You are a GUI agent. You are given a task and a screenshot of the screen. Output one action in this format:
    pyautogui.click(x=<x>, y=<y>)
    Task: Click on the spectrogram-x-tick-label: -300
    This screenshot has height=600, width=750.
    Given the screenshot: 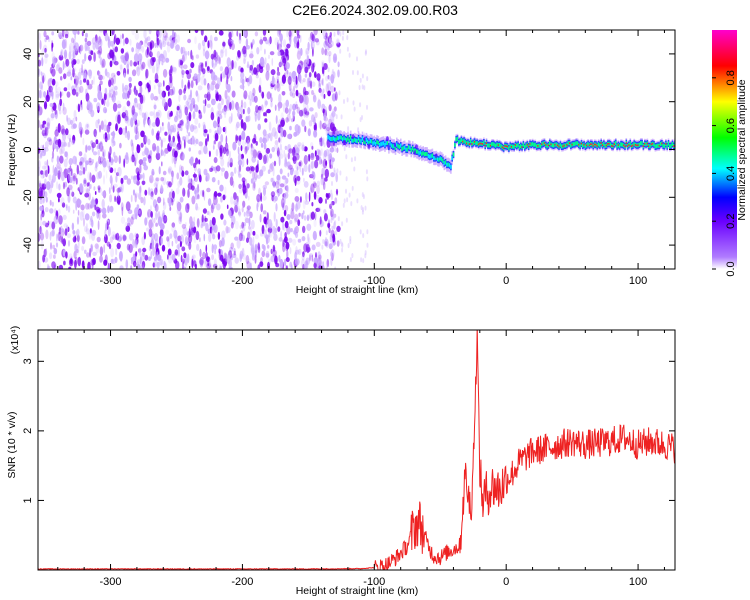 What is the action you would take?
    pyautogui.click(x=111, y=281)
    